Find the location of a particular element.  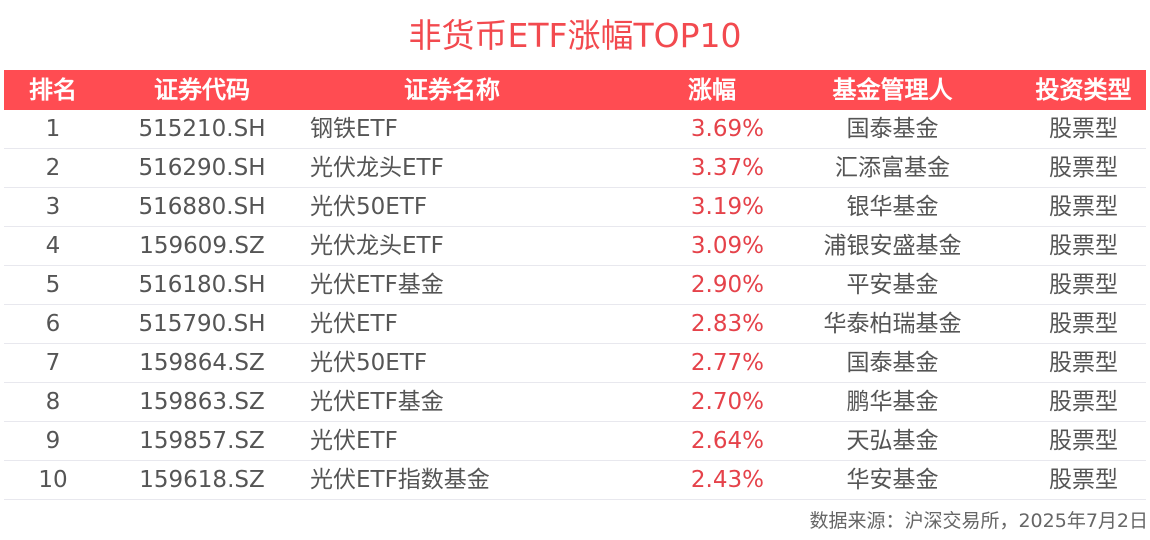

table-header: 排名 证券代码 证券名称 涨幅 基金管理人 投资类型 is located at coordinates (575, 90).